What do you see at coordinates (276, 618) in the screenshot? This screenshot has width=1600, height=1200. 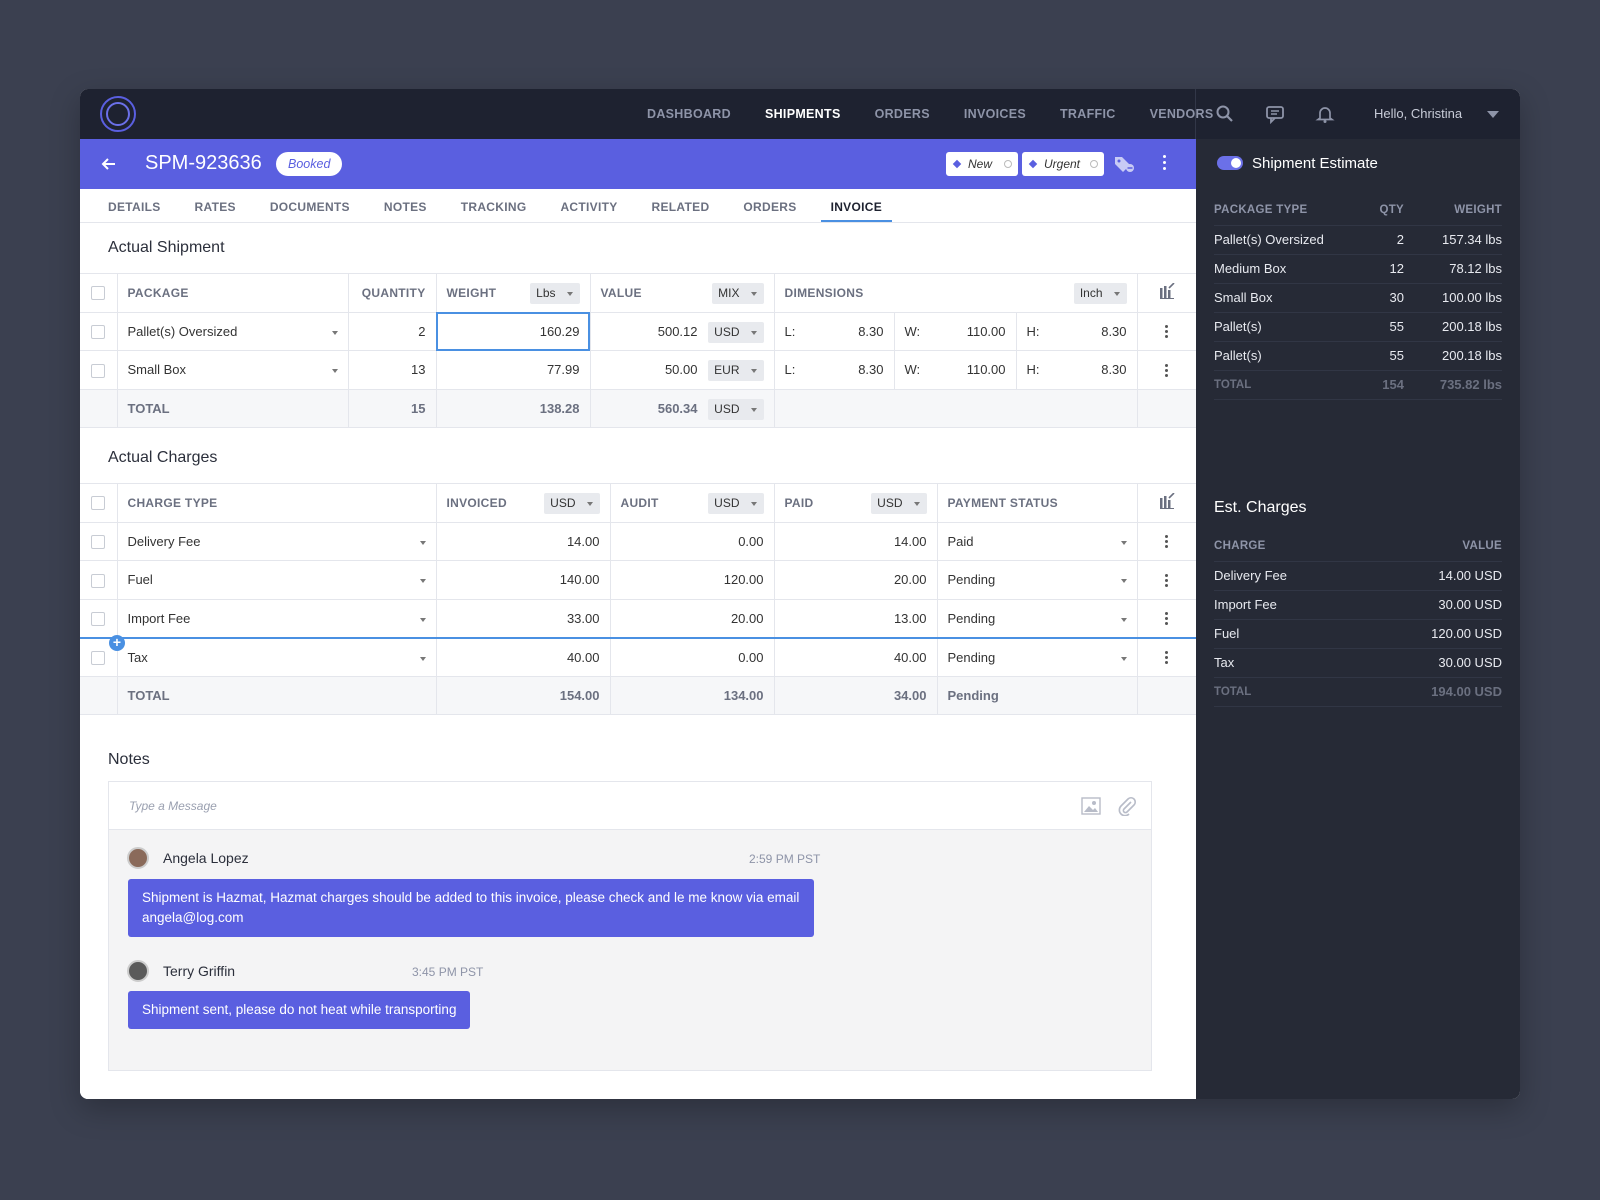 I see `charge-type-select: Import Fee` at bounding box center [276, 618].